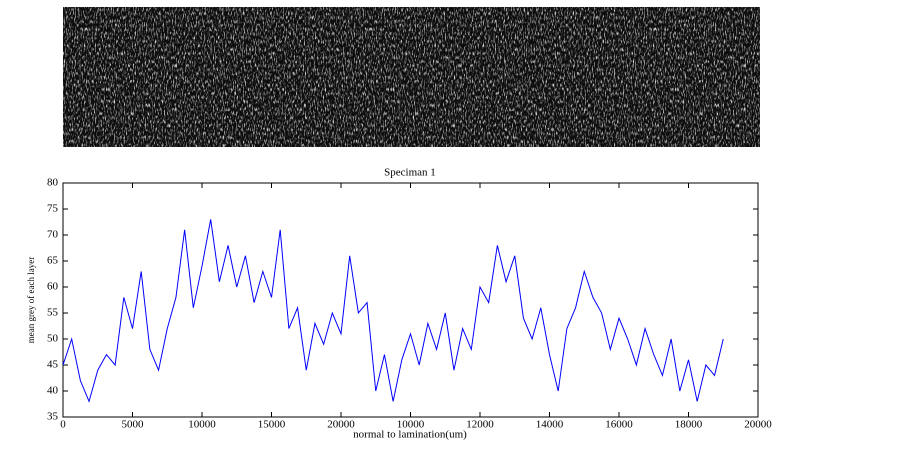 This screenshot has width=900, height=472. What do you see at coordinates (619, 425) in the screenshot?
I see `x-tick-label: 16000` at bounding box center [619, 425].